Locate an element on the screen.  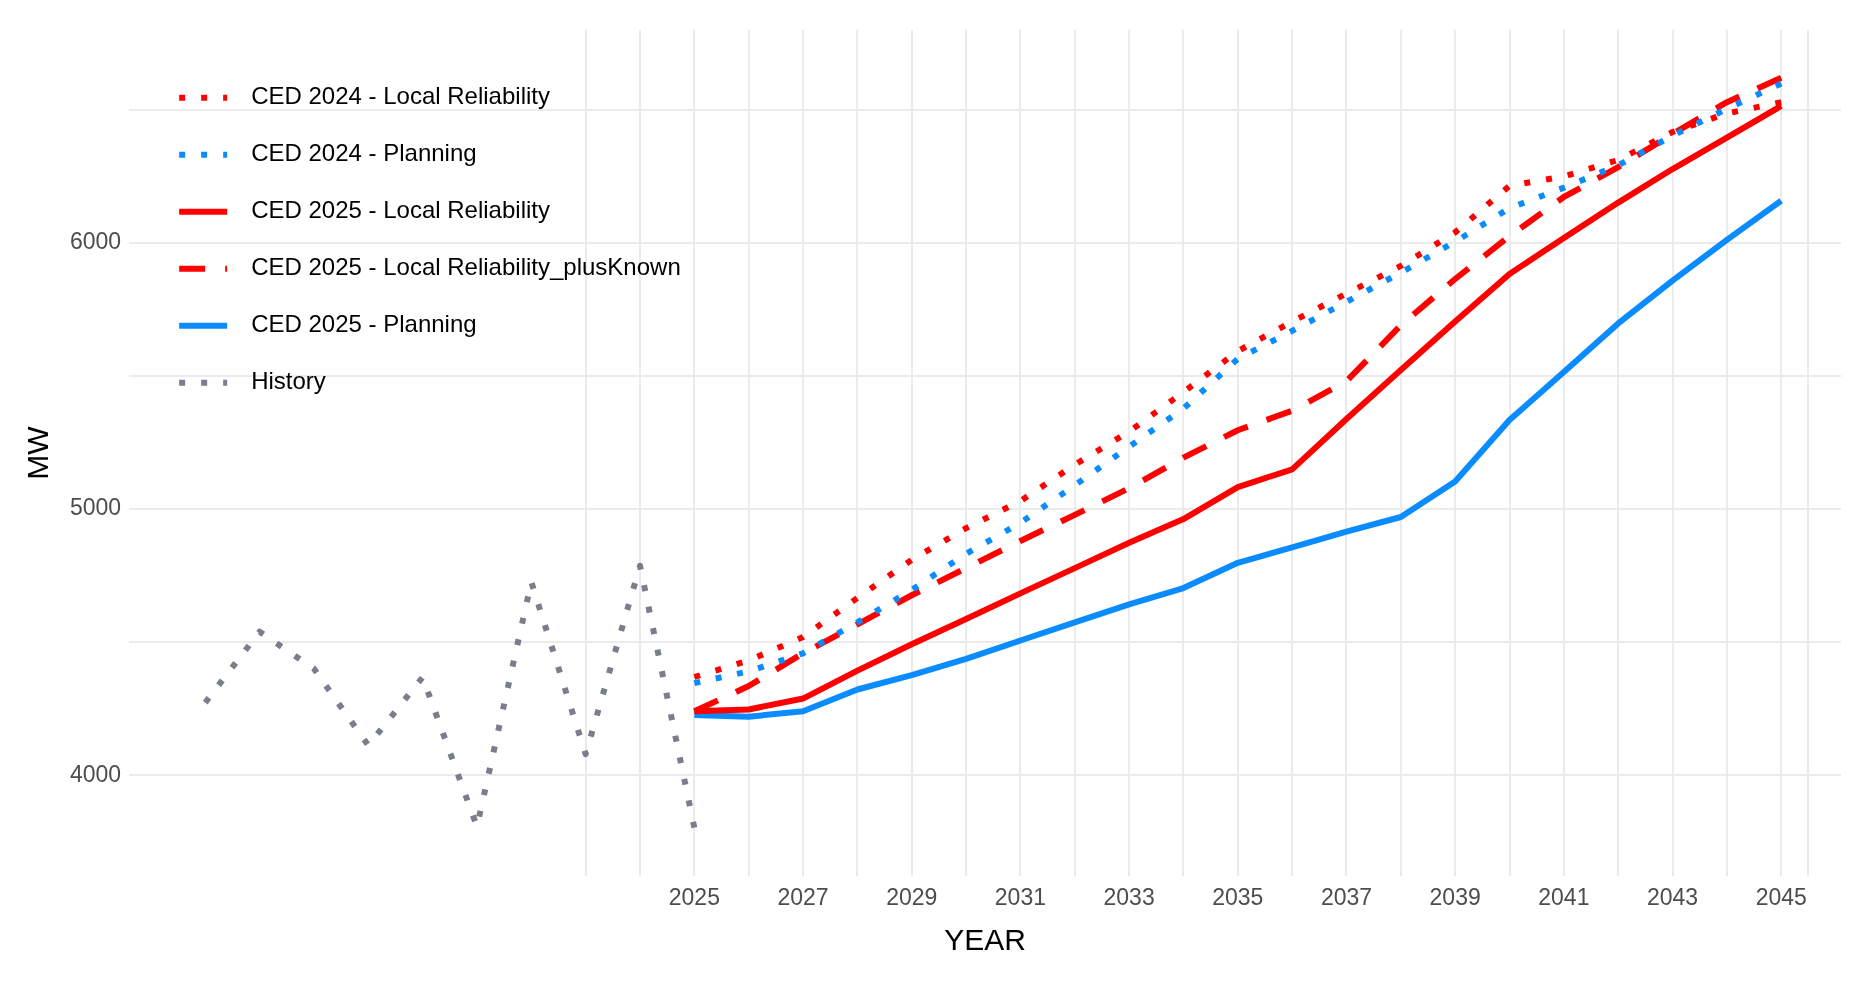
x-tick-label: 2041 is located at coordinates (1564, 896).